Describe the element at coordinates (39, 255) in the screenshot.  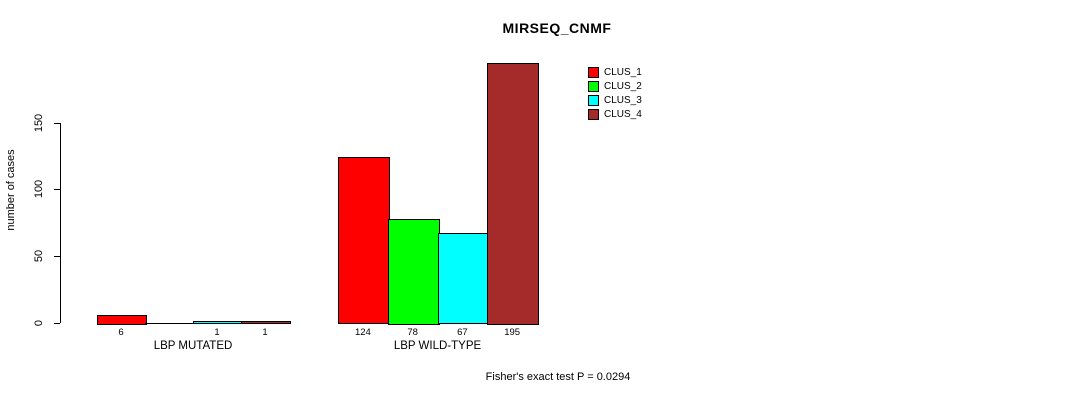
I see `y-axis-tick-label: 50` at that location.